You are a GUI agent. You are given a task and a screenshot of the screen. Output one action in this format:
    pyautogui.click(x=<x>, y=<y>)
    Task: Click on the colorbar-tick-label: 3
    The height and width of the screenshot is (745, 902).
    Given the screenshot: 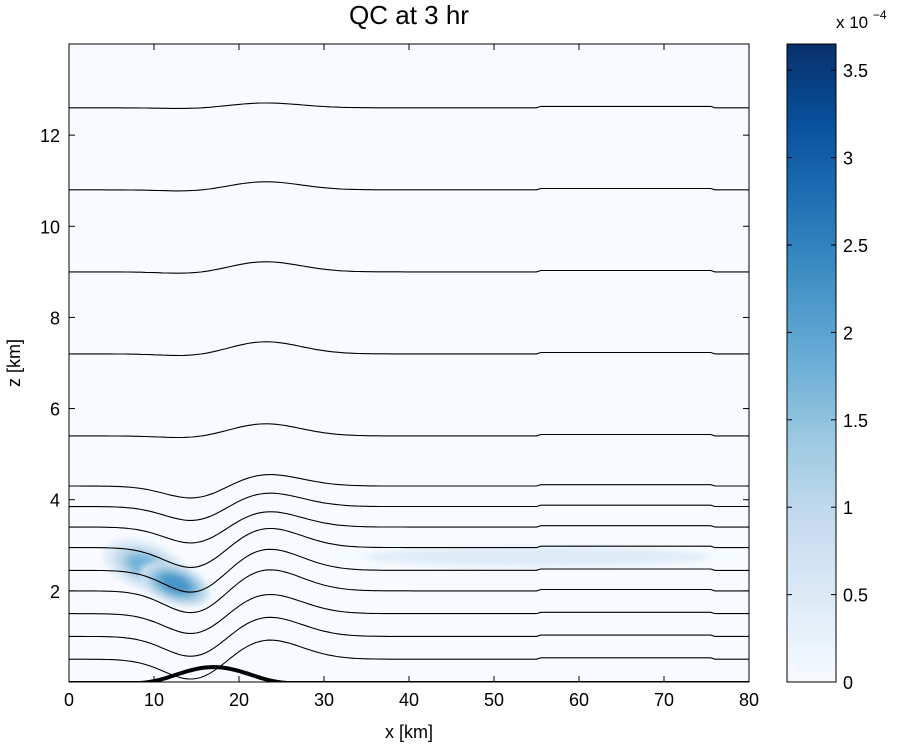 What is the action you would take?
    pyautogui.click(x=848, y=159)
    